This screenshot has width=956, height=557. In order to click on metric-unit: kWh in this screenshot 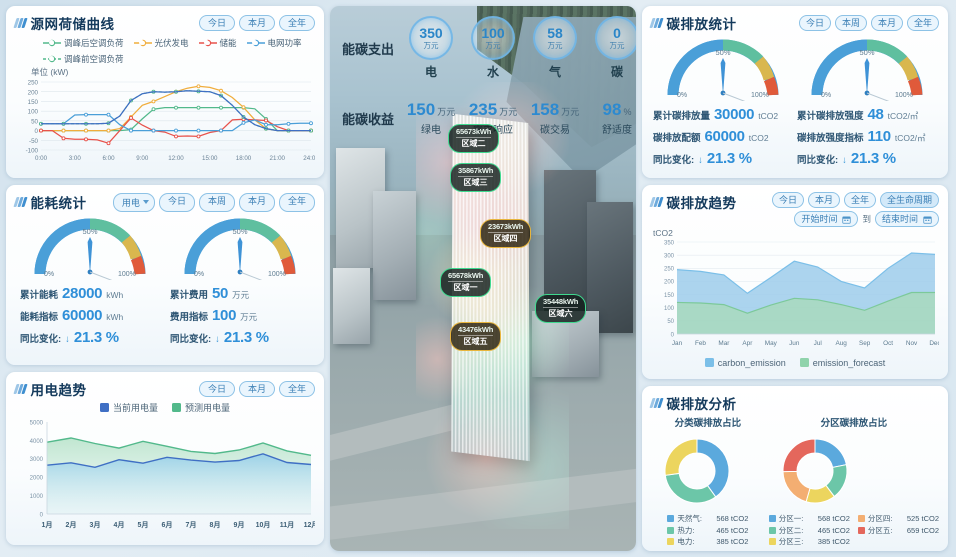, I will do `click(115, 316)`.